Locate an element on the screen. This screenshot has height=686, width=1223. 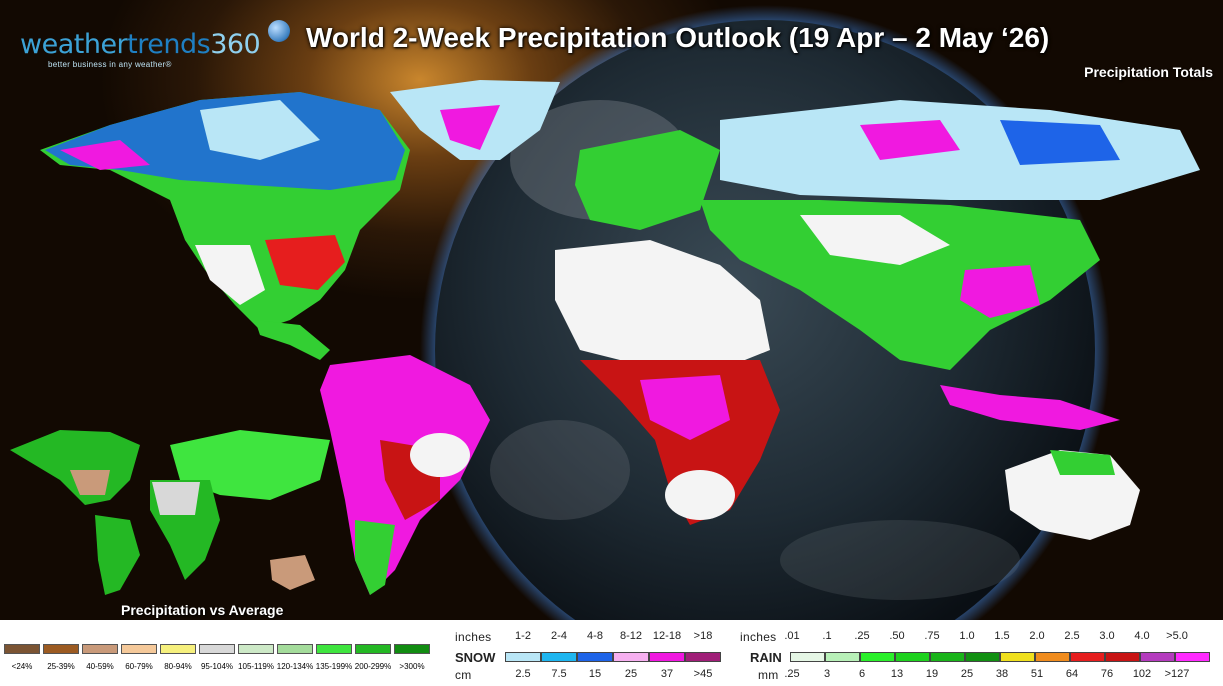
region-africa-magenta is located at coordinates (685, 407).